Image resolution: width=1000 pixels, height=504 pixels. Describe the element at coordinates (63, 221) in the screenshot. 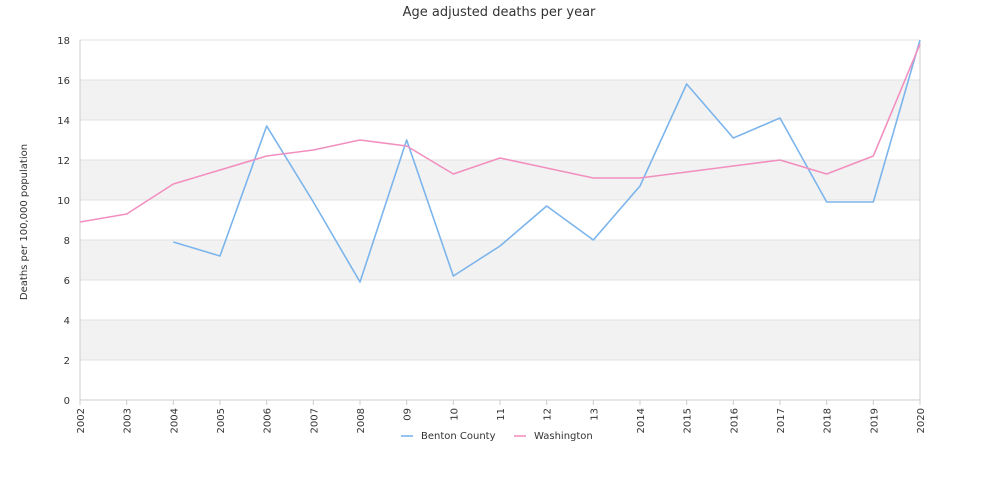

I see `y-axis-ticks: 0 2 4 6 8 10 12 14 16 18` at that location.